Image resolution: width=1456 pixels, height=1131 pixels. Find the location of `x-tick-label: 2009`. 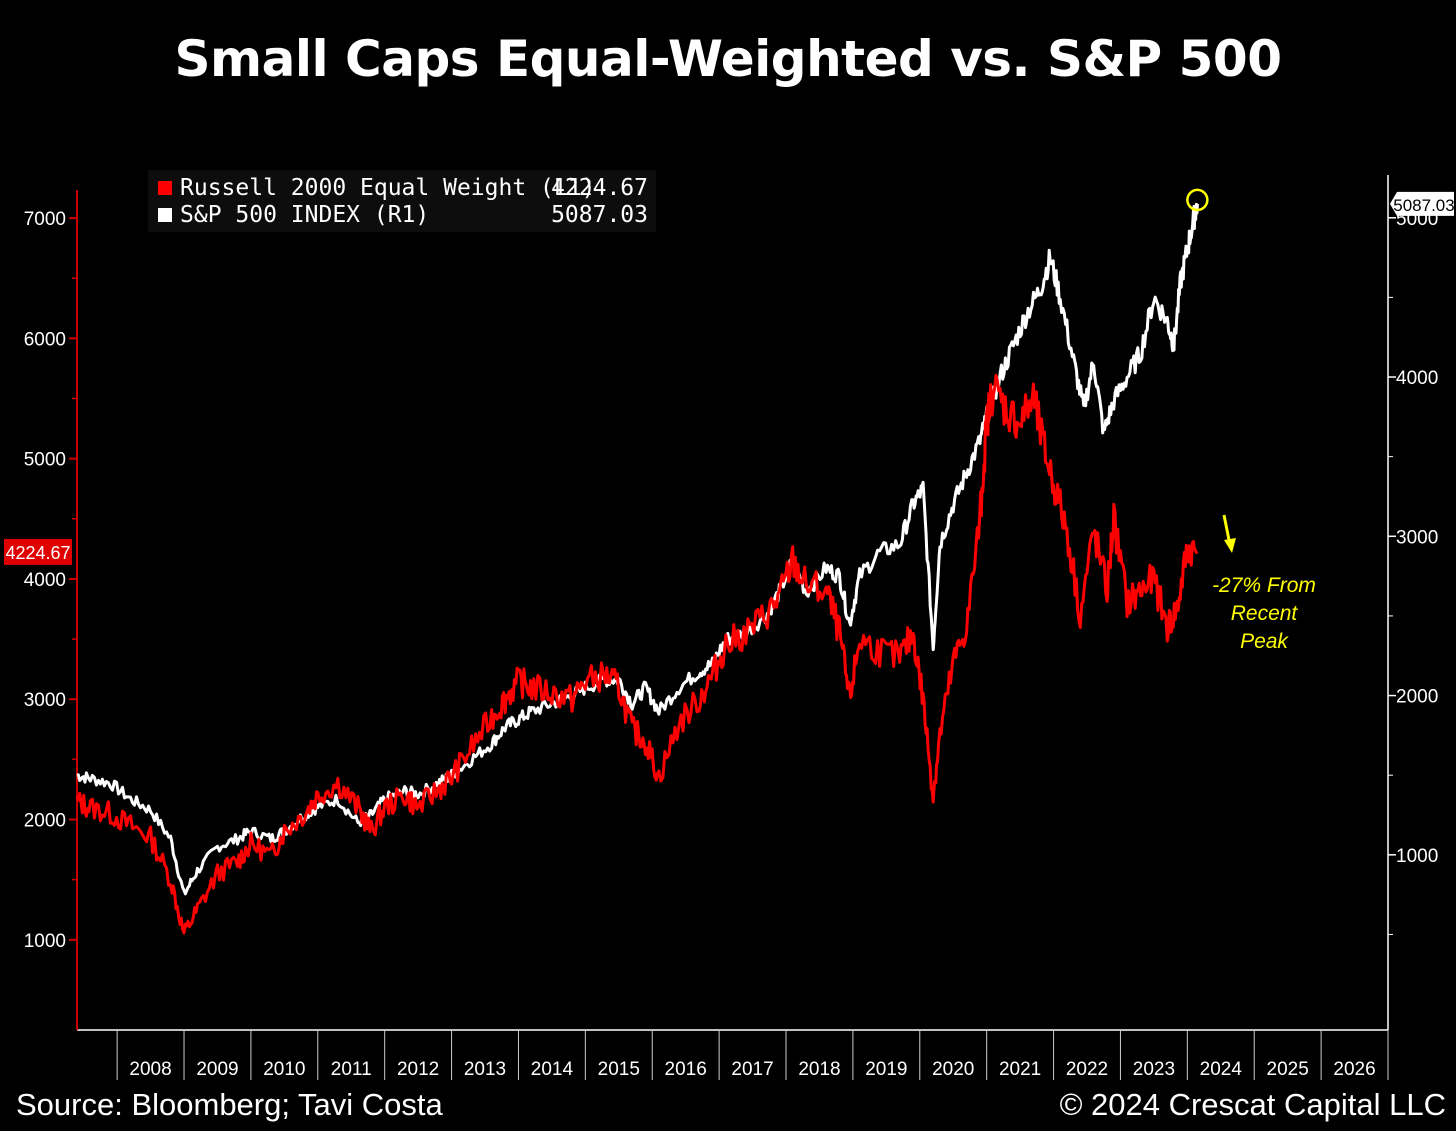

x-tick-label: 2009 is located at coordinates (217, 1069).